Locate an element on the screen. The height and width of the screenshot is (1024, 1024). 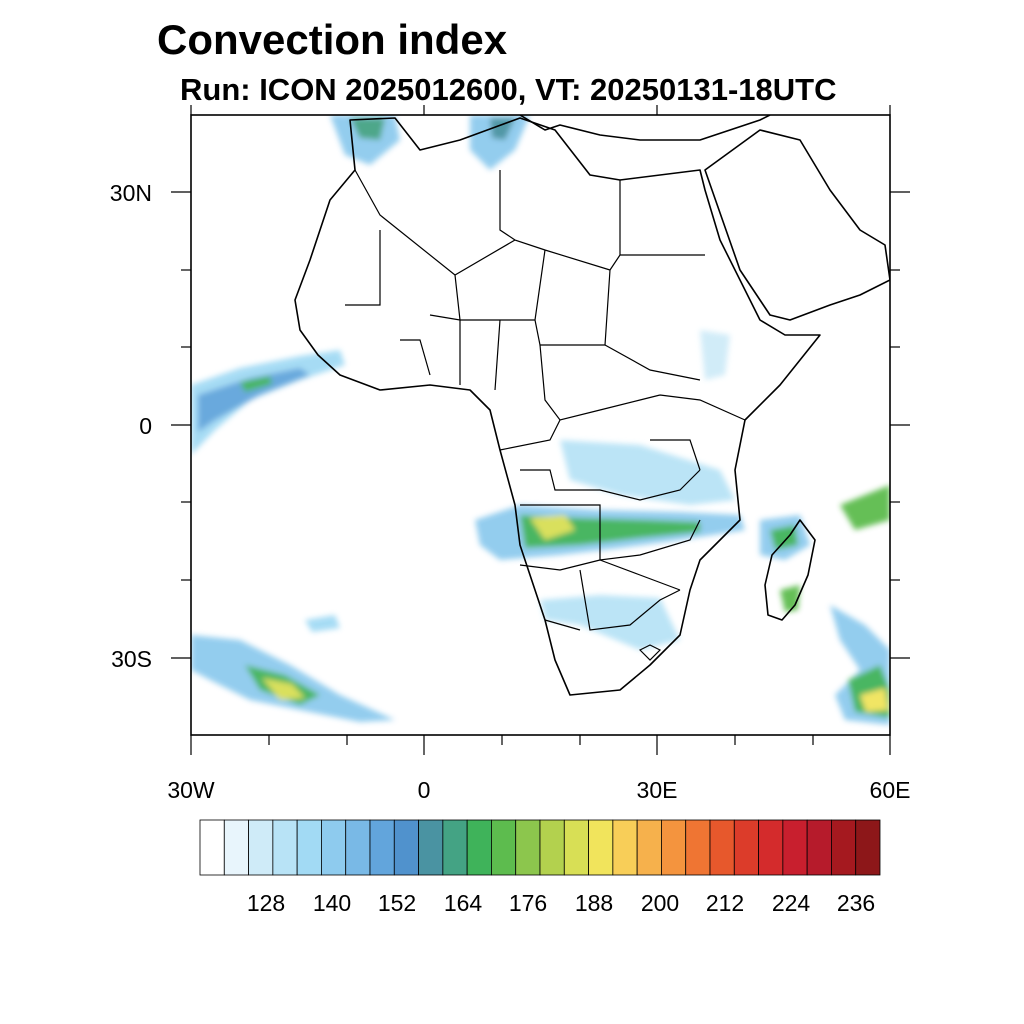
colorbar-label-236: 236 is located at coordinates (856, 903).